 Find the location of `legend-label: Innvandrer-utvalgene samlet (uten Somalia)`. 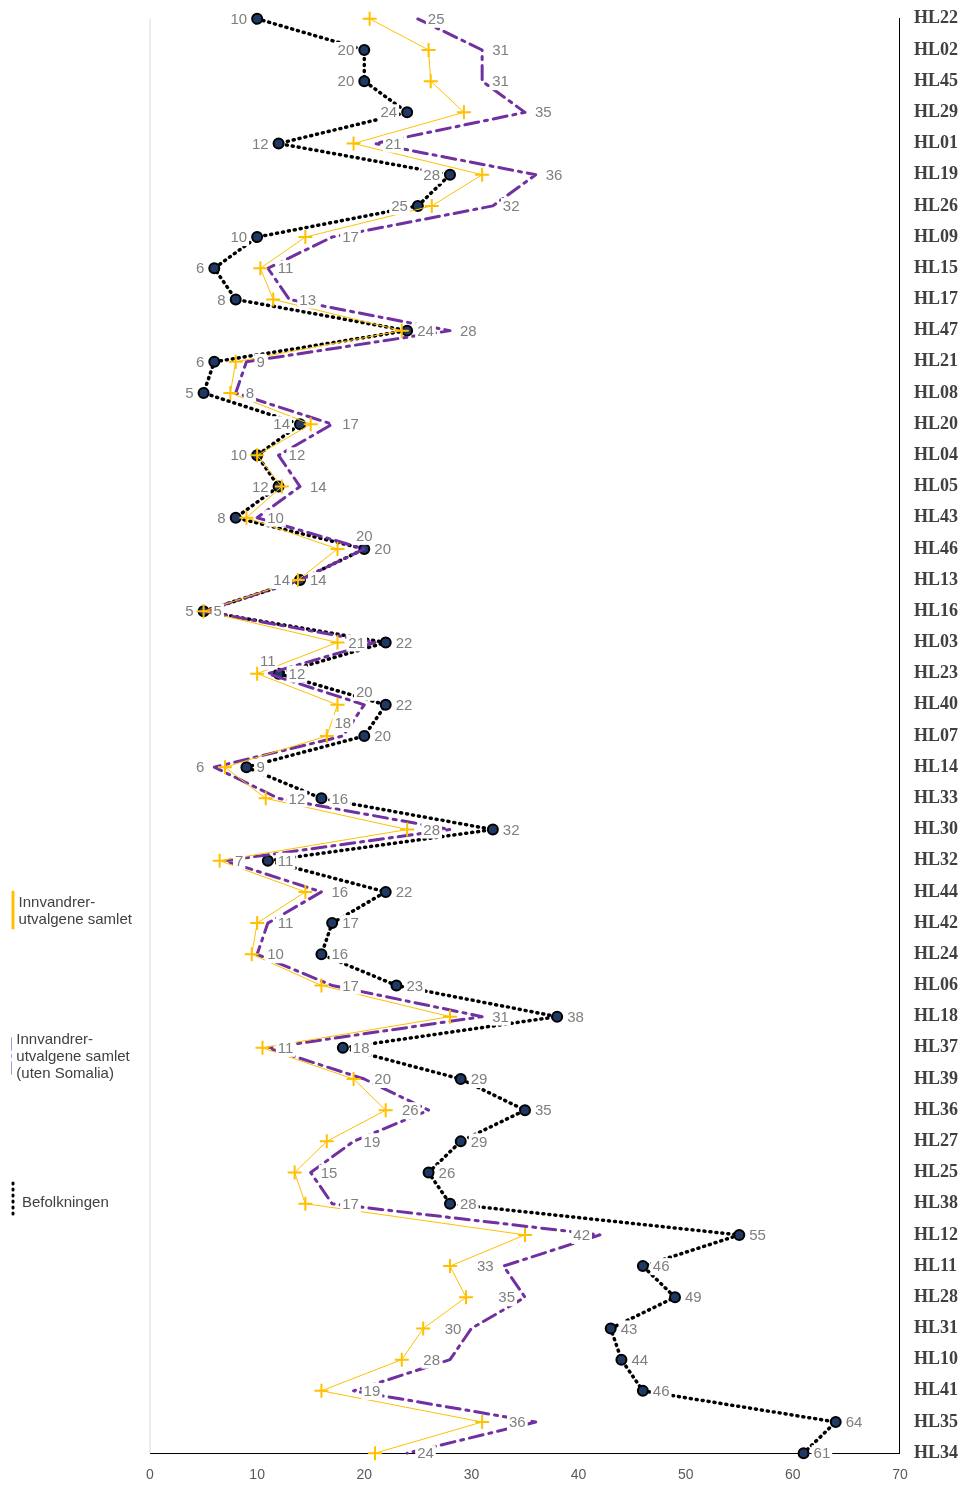

legend-label: Innvandrer-utvalgene samlet (uten Somalia) is located at coordinates (73, 1055).